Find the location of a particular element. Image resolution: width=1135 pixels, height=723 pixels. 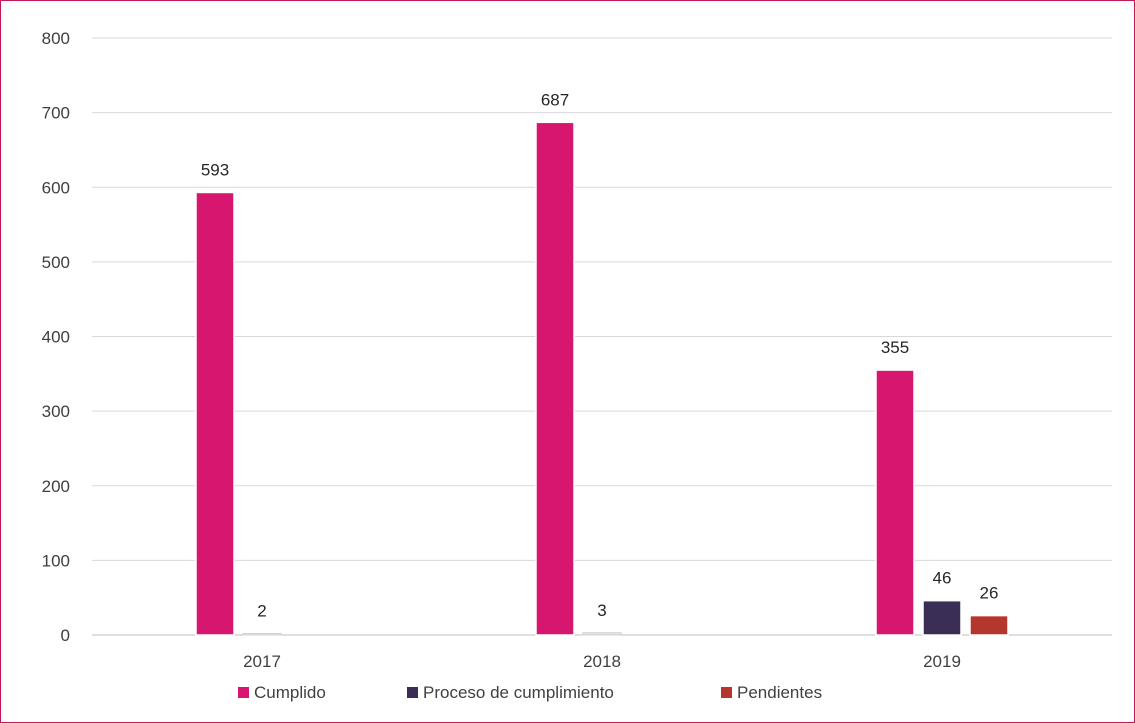

data-label: 687 is located at coordinates (555, 99).